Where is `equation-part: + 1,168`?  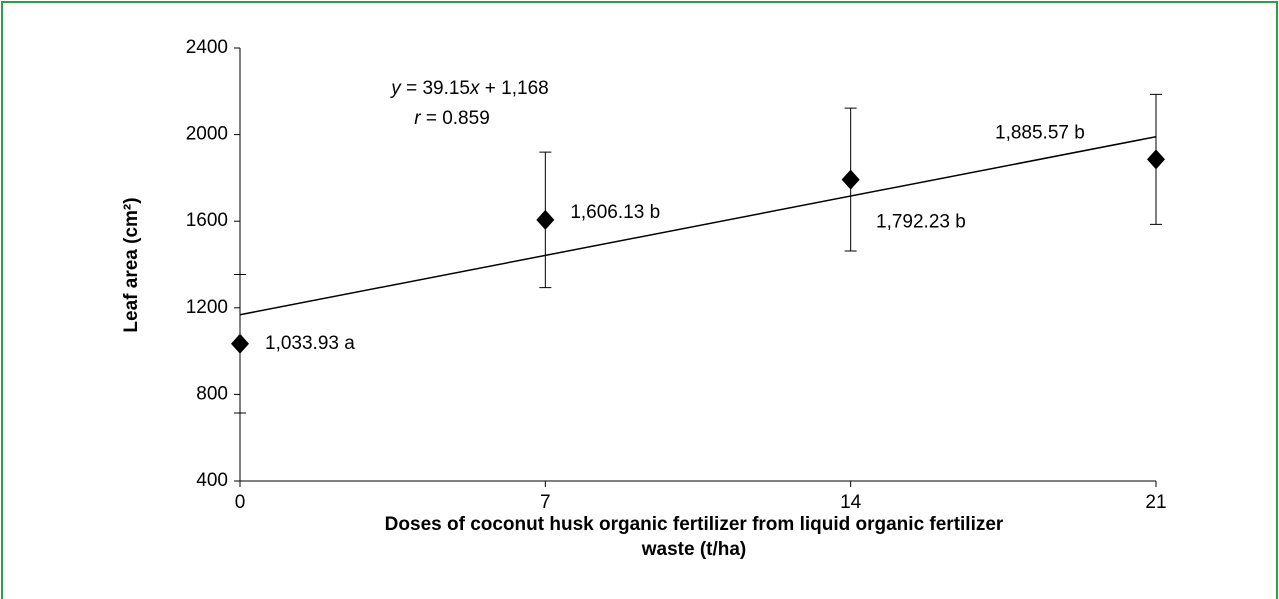
equation-part: + 1,168 is located at coordinates (514, 88).